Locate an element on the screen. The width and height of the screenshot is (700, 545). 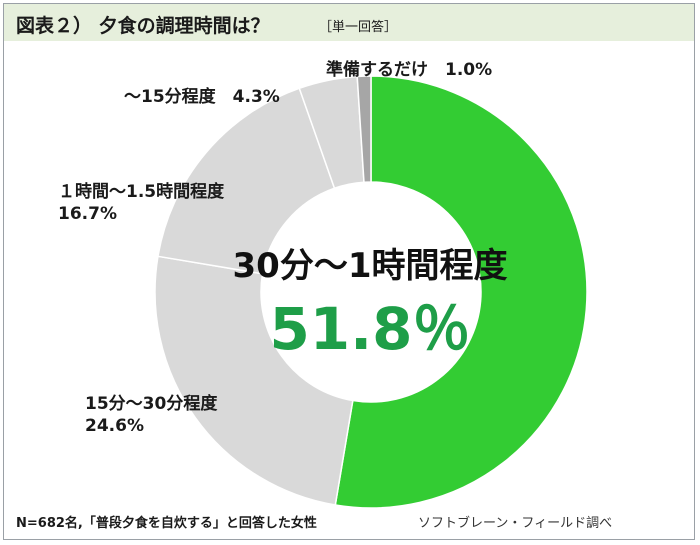
chart-header: 図表２） 夕食の調理時間は？ ［単一回答］ is located at coordinates (349, 22).